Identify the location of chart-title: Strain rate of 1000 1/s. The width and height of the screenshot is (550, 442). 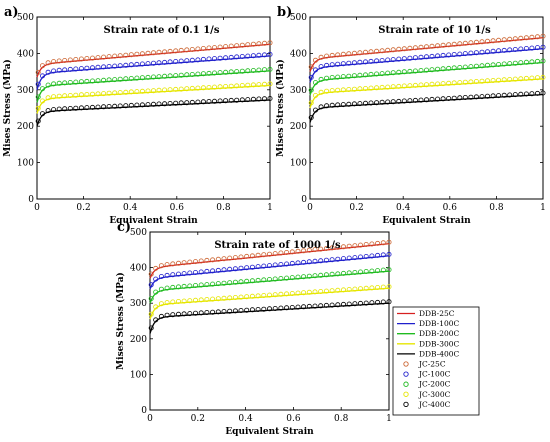
(277, 245).